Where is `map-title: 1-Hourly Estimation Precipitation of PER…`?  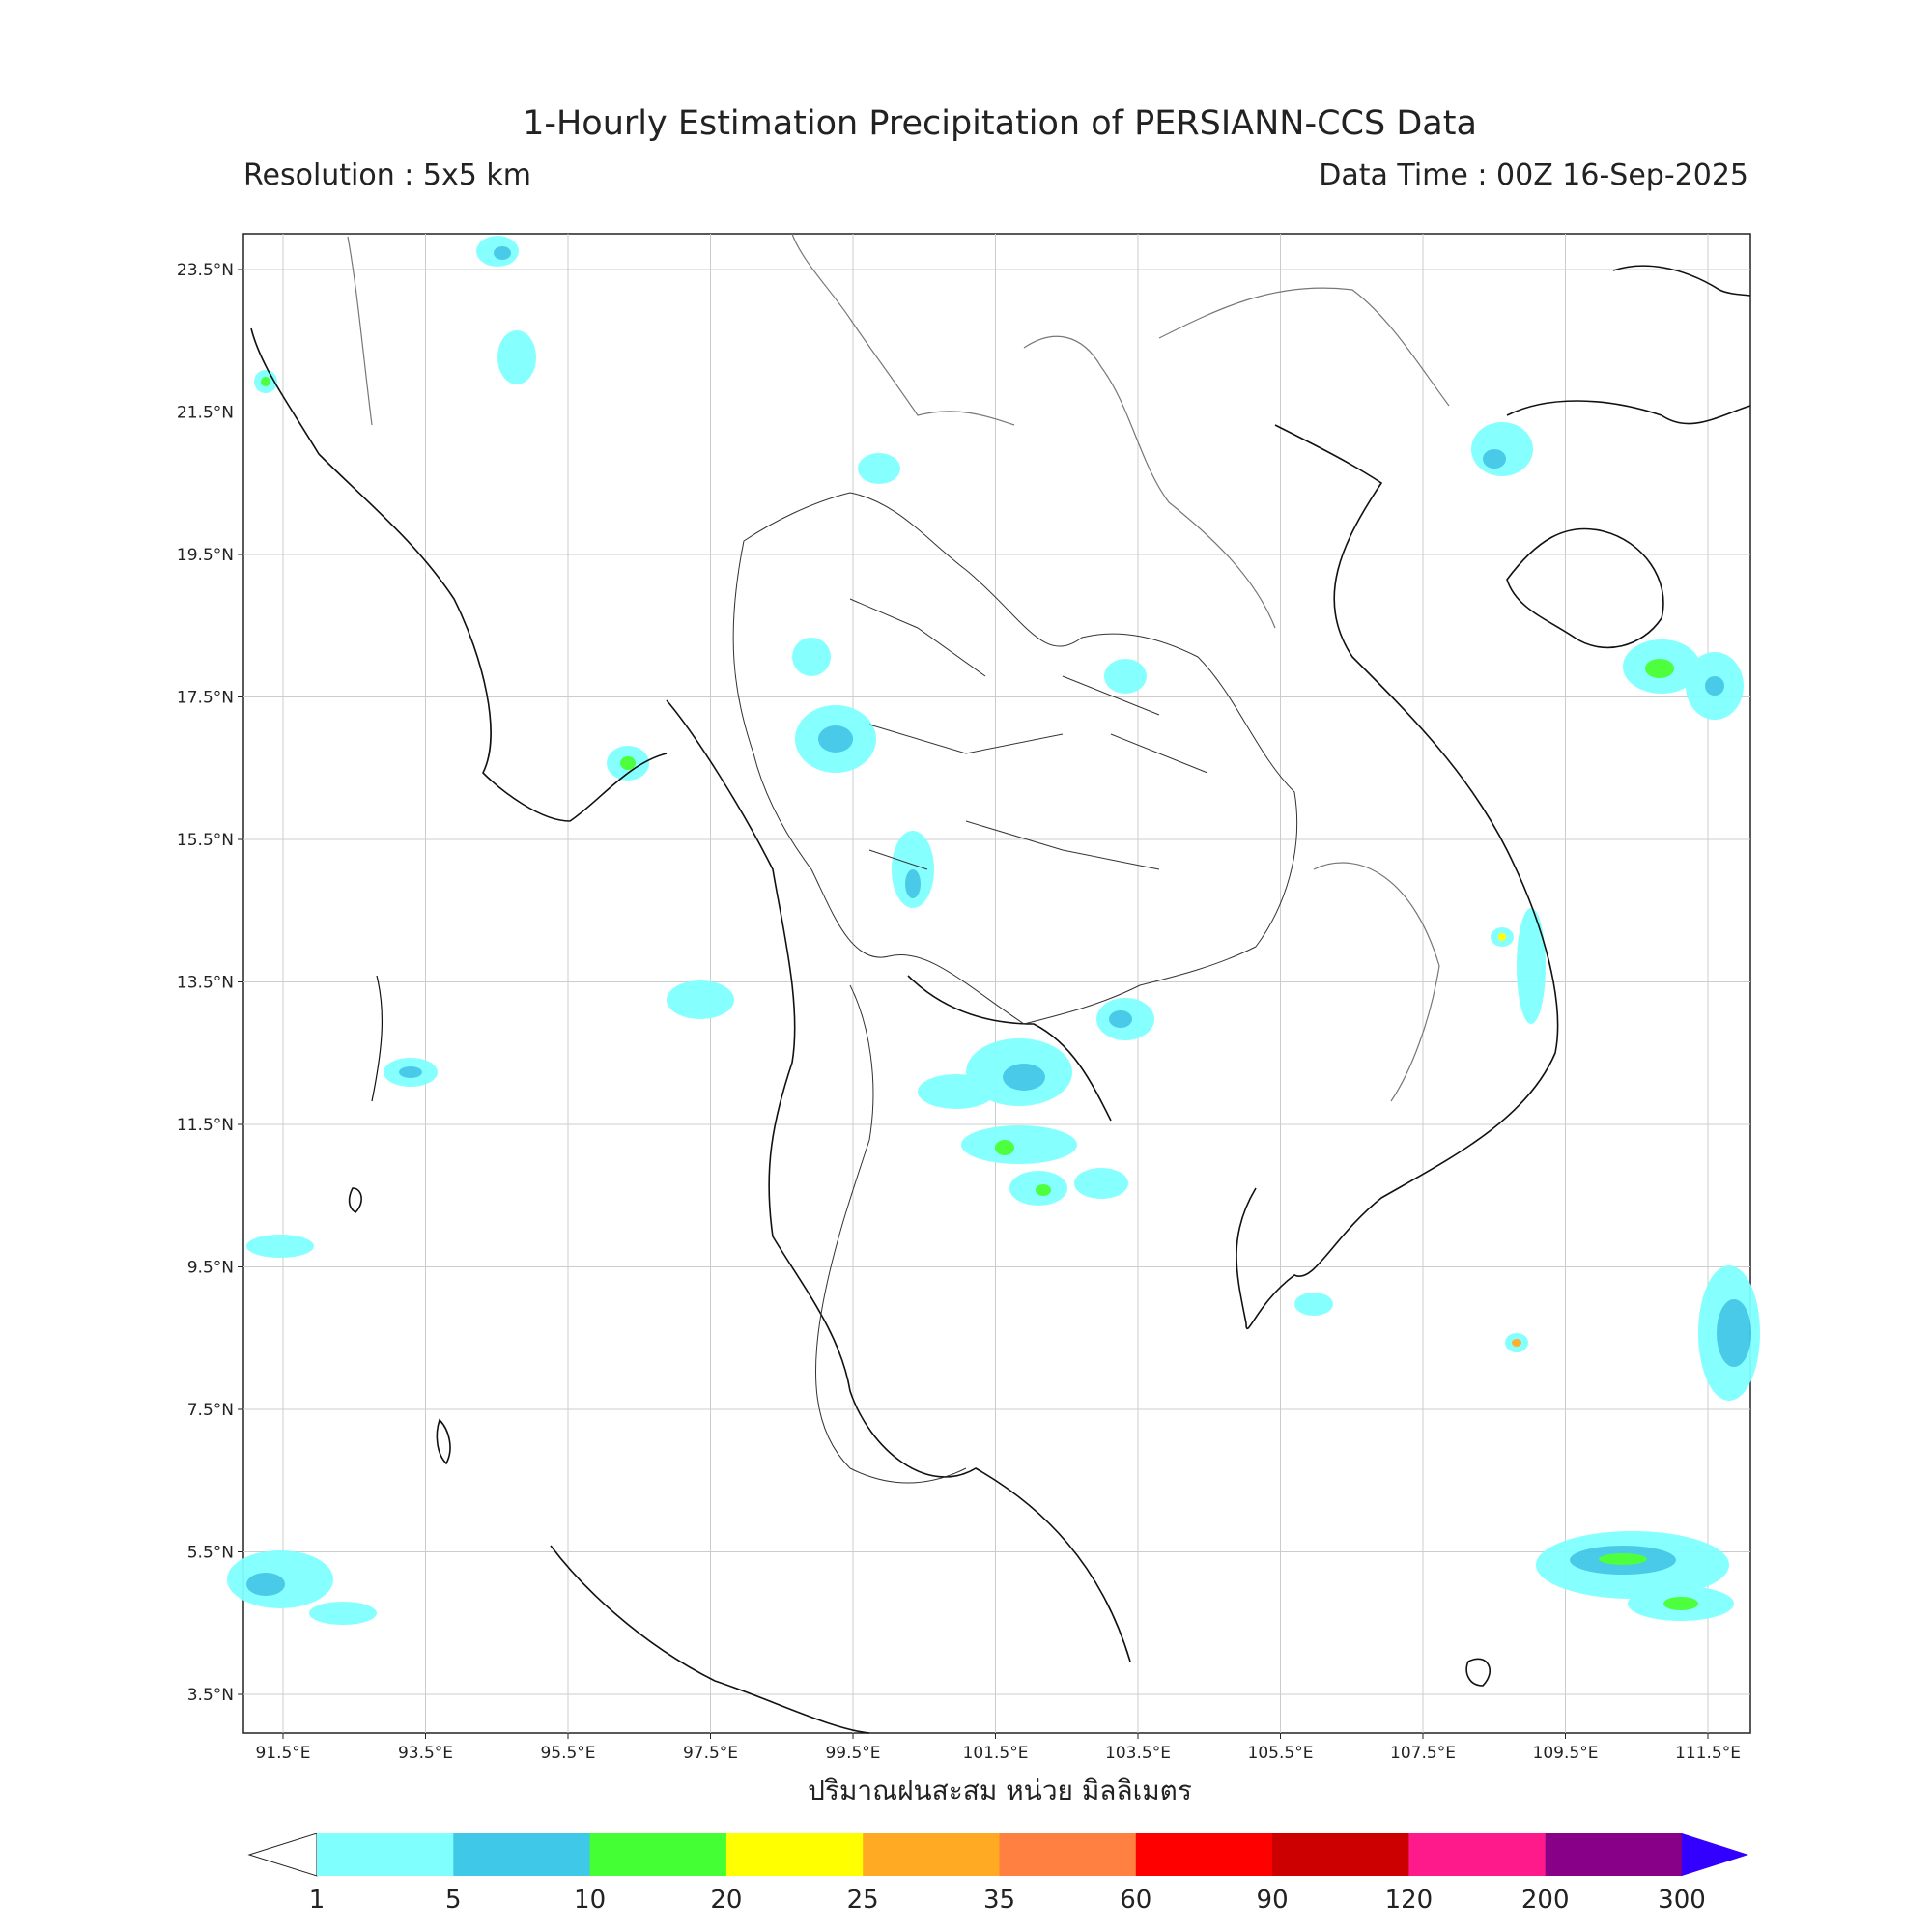 map-title: 1-Hourly Estimation Precipitation of PER… is located at coordinates (1000, 123).